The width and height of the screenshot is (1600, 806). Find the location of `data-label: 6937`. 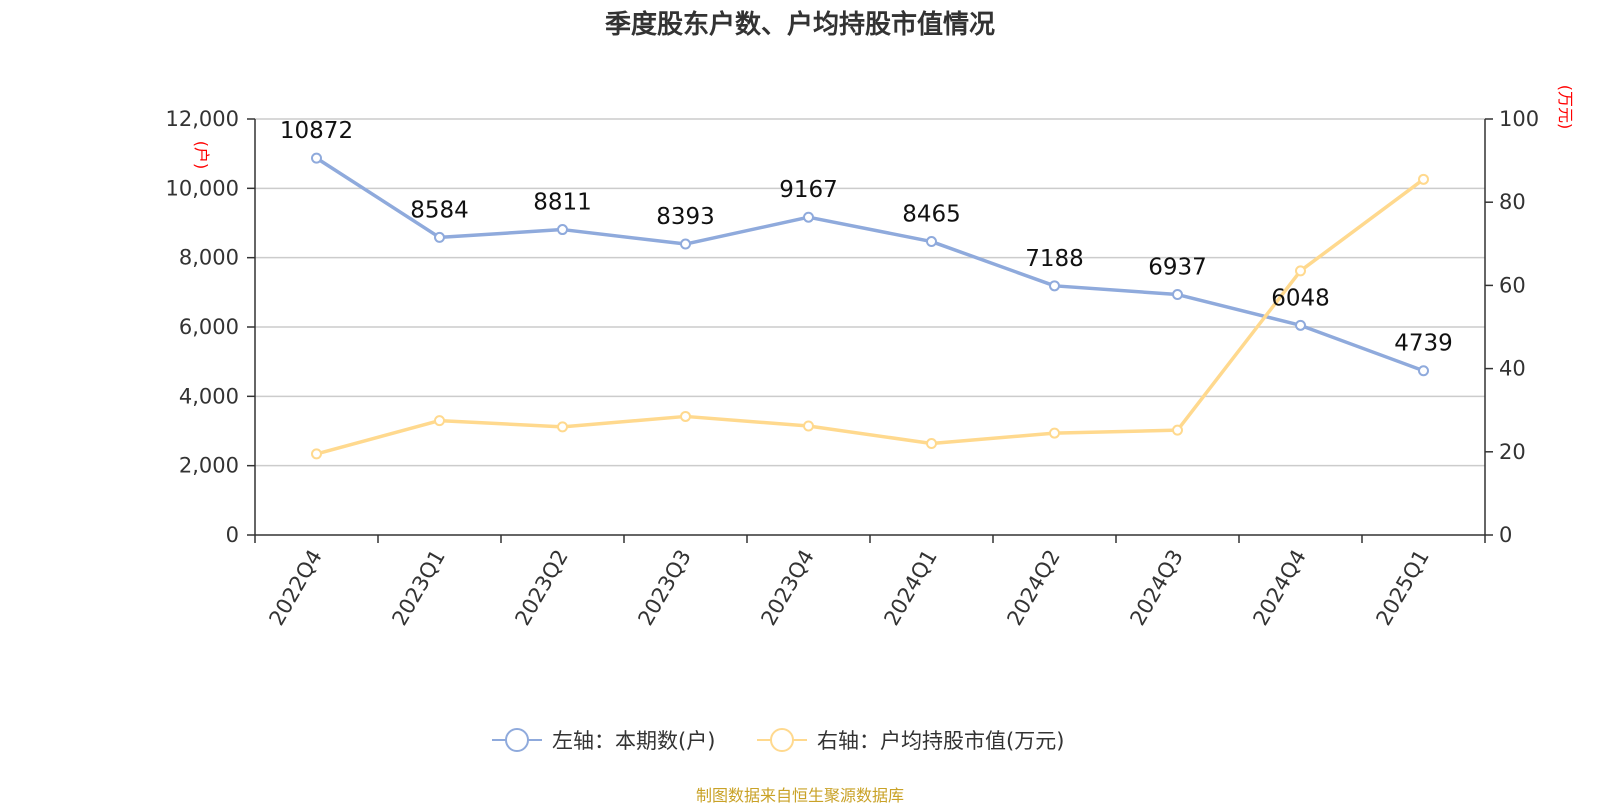

data-label: 6937 is located at coordinates (1177, 268).